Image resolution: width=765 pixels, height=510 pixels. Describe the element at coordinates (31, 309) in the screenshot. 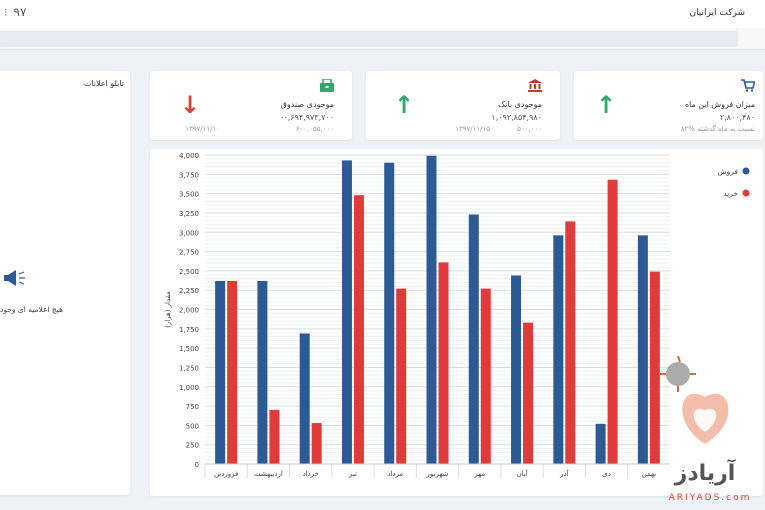

I see `announcements-empty-message: هیچ اعلامیه ای وجود` at that location.